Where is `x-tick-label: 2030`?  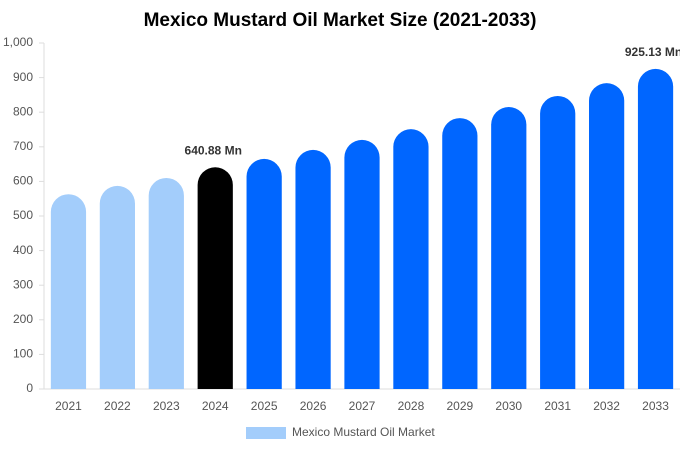
x-tick-label: 2030 is located at coordinates (508, 406).